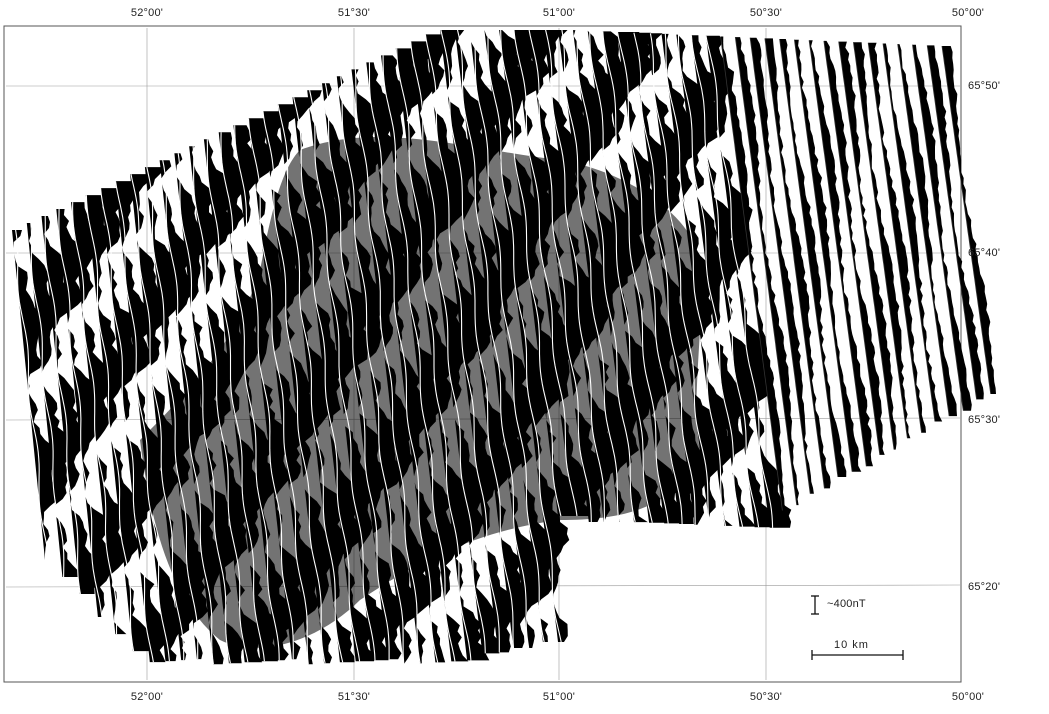 The image size is (1049, 714). What do you see at coordinates (968, 697) in the screenshot?
I see `lon-label-bottom-50-00: 50°00'` at bounding box center [968, 697].